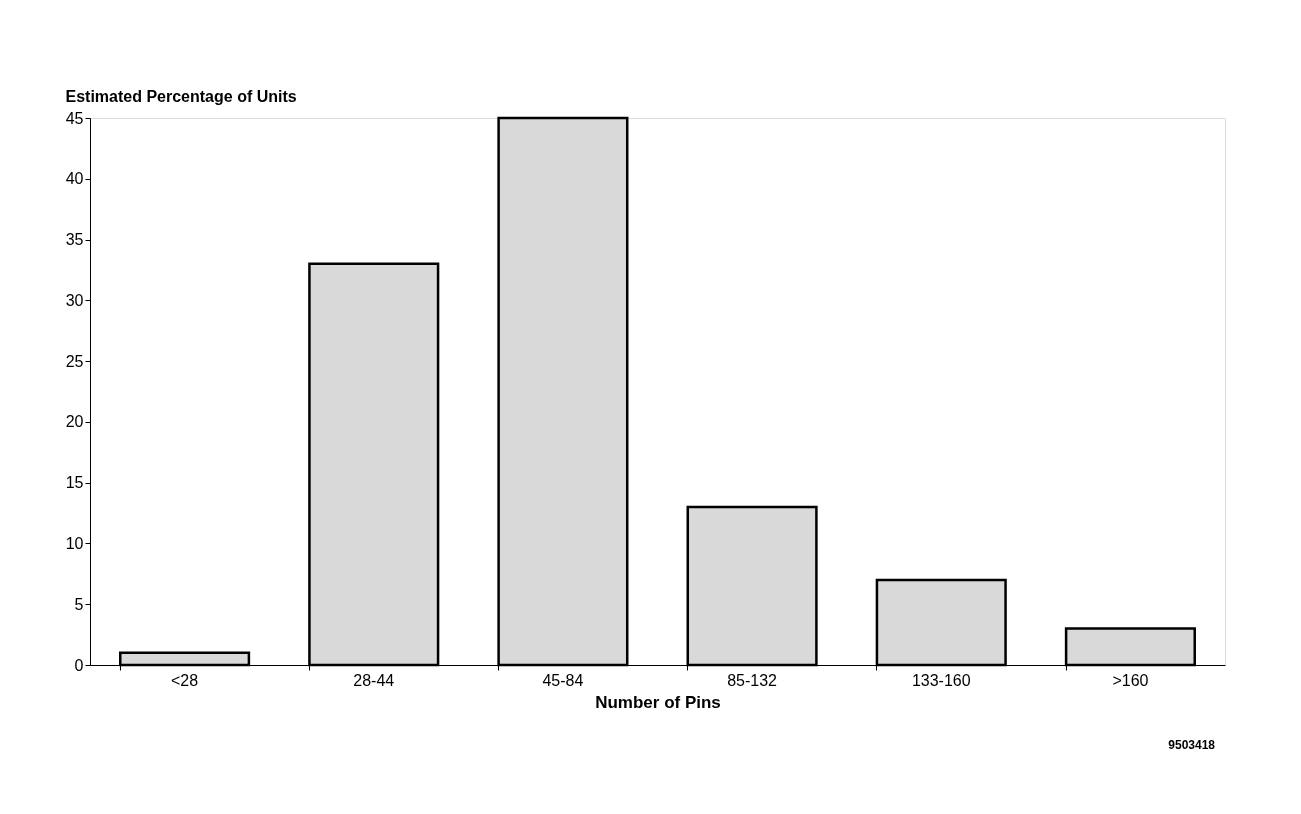 Image resolution: width=1301 pixels, height=814 pixels. Describe the element at coordinates (74, 300) in the screenshot. I see `y-tick-label: 30` at that location.